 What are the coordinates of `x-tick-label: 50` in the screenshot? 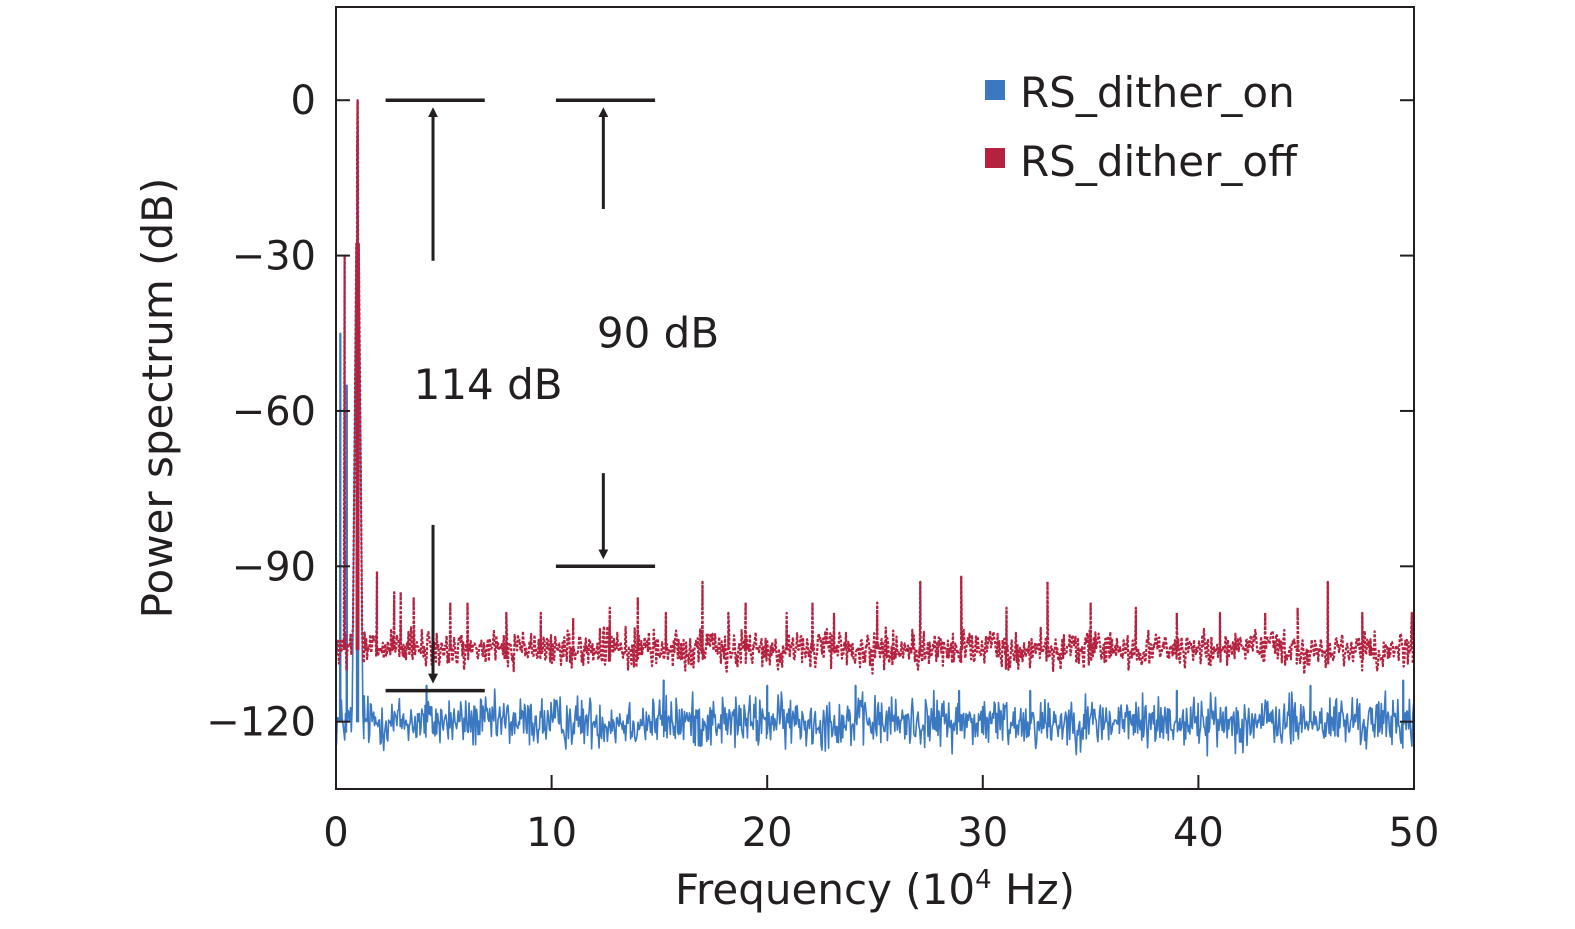 It's located at (1414, 833).